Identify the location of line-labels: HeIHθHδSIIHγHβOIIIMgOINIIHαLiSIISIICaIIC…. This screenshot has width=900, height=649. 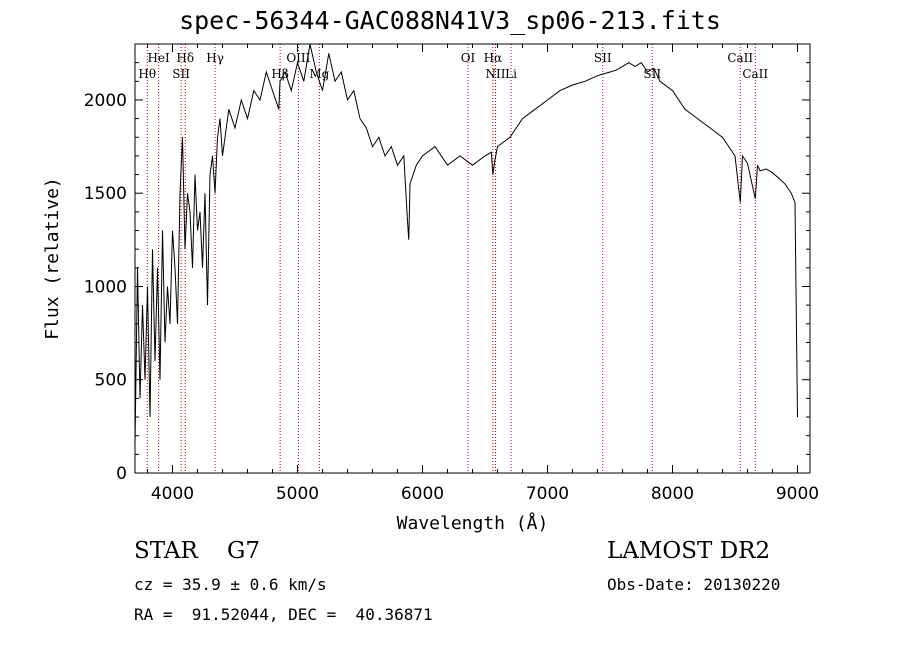
(453, 66).